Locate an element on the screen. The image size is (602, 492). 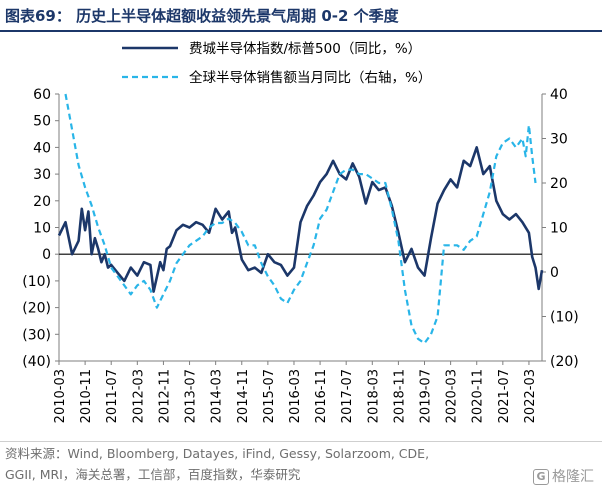
left-tick-label: 20 is located at coordinates (42, 202).